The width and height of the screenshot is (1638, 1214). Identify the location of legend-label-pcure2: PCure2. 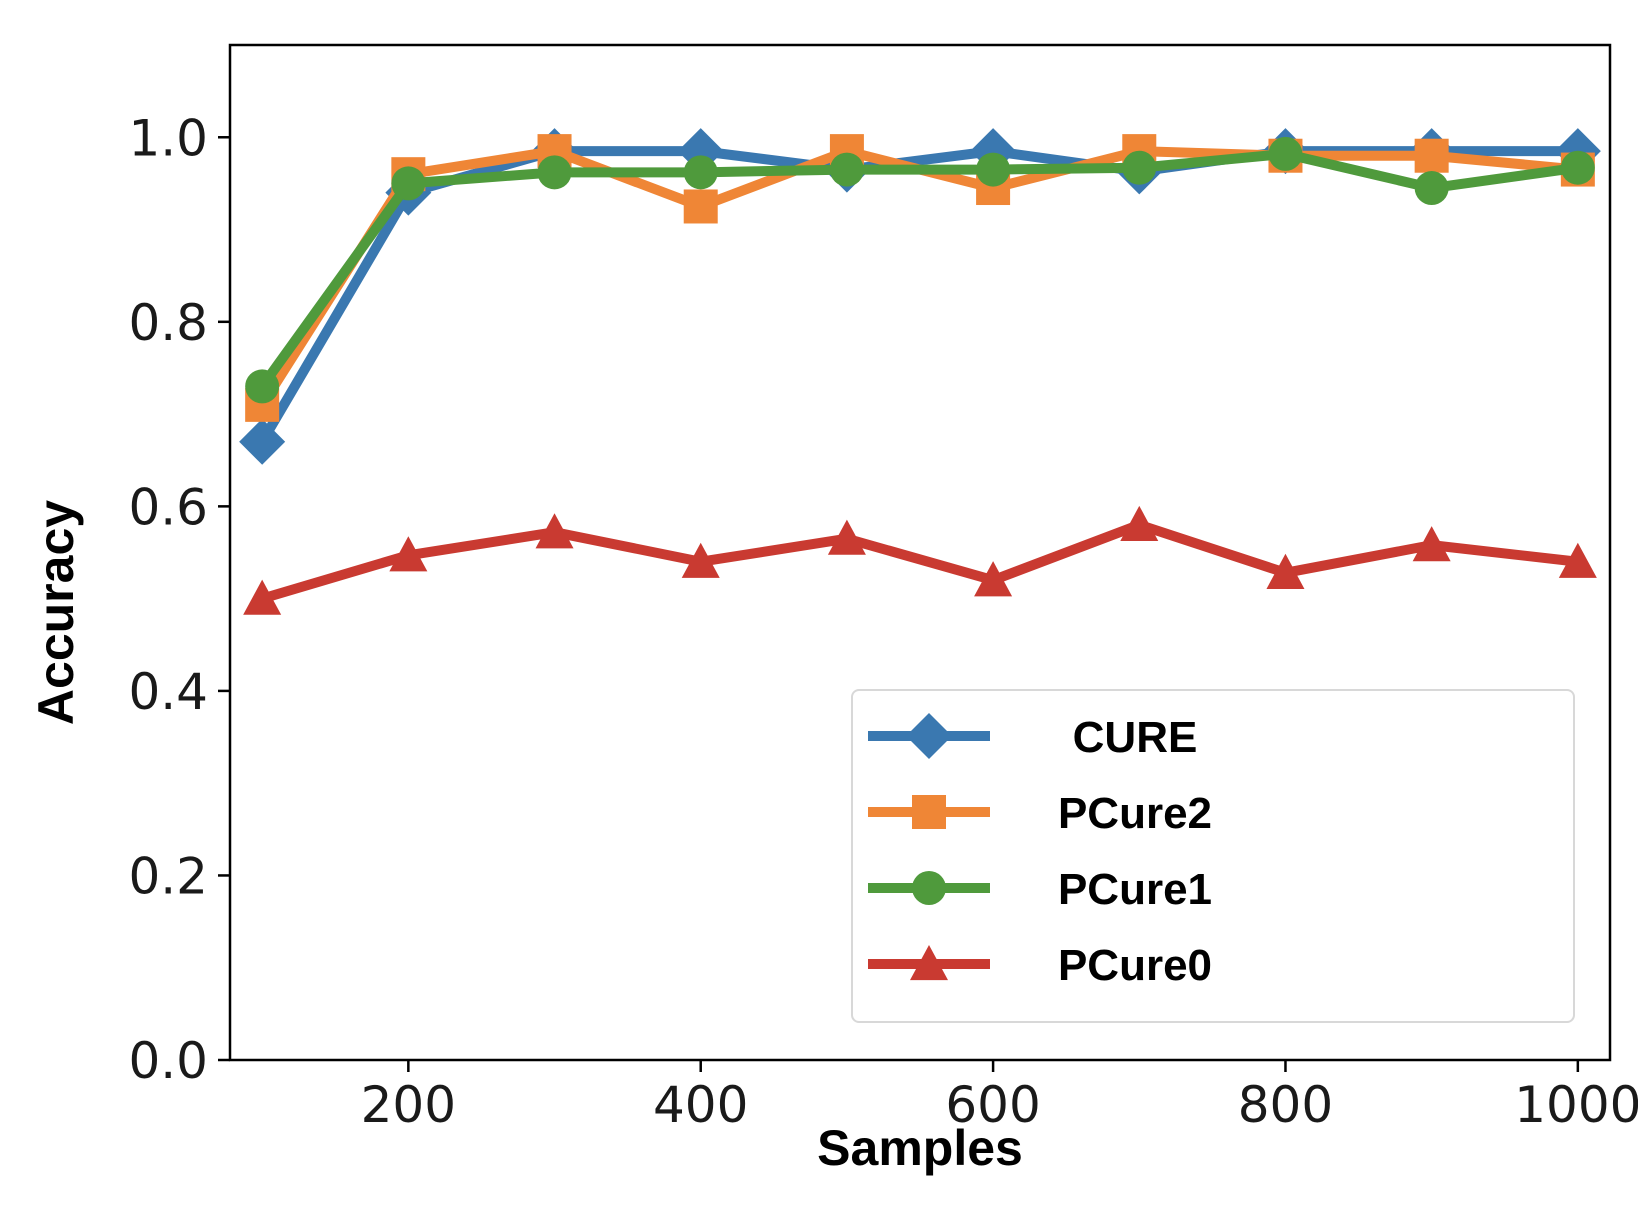
(1135, 813).